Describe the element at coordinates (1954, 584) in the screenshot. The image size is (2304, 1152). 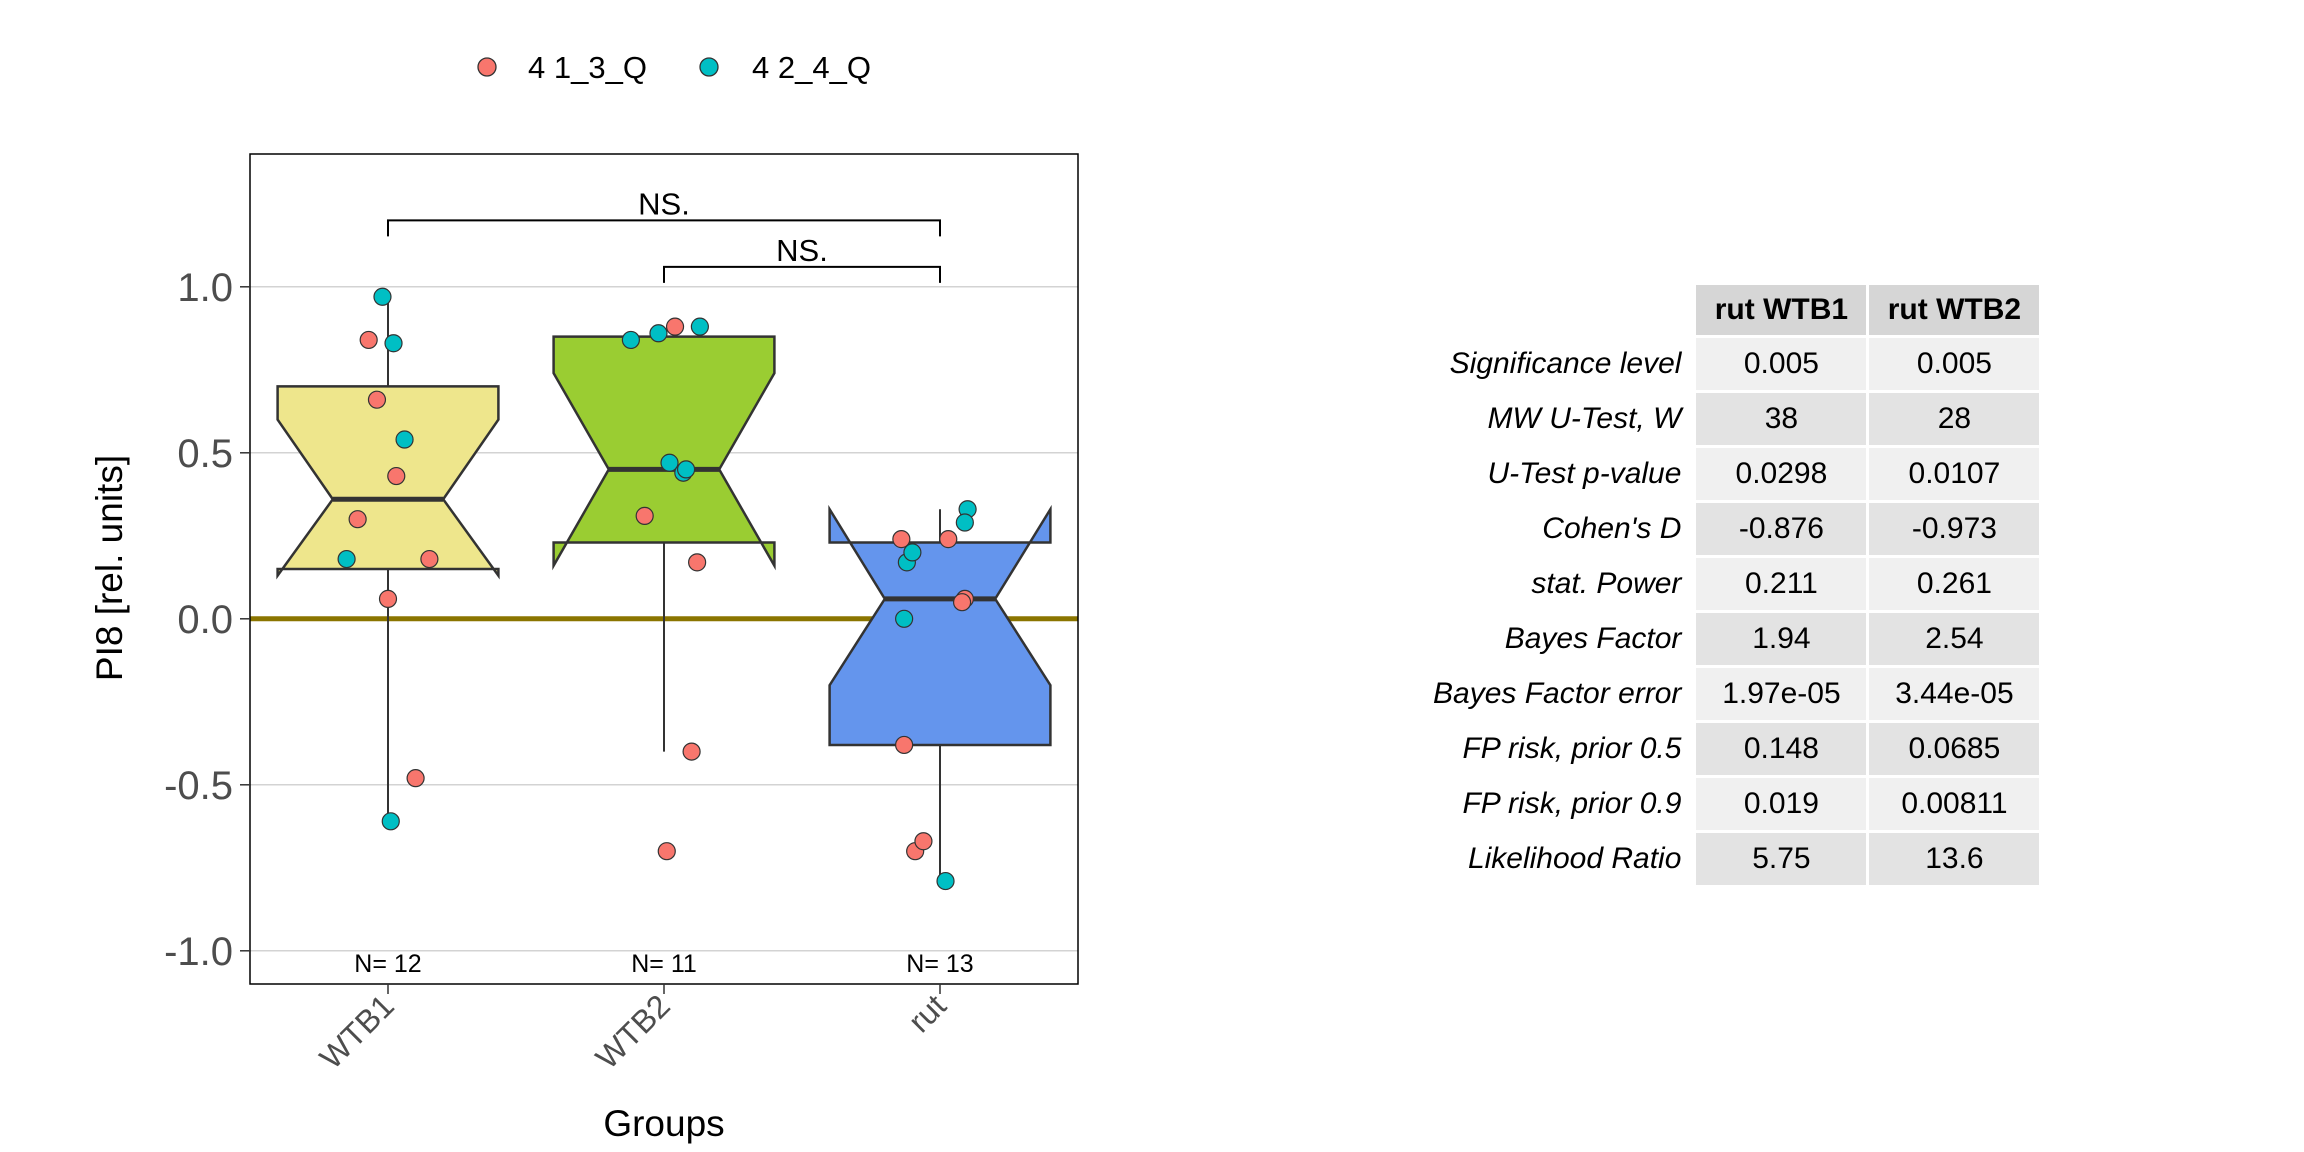
I see `stats-cell: 0.261` at that location.